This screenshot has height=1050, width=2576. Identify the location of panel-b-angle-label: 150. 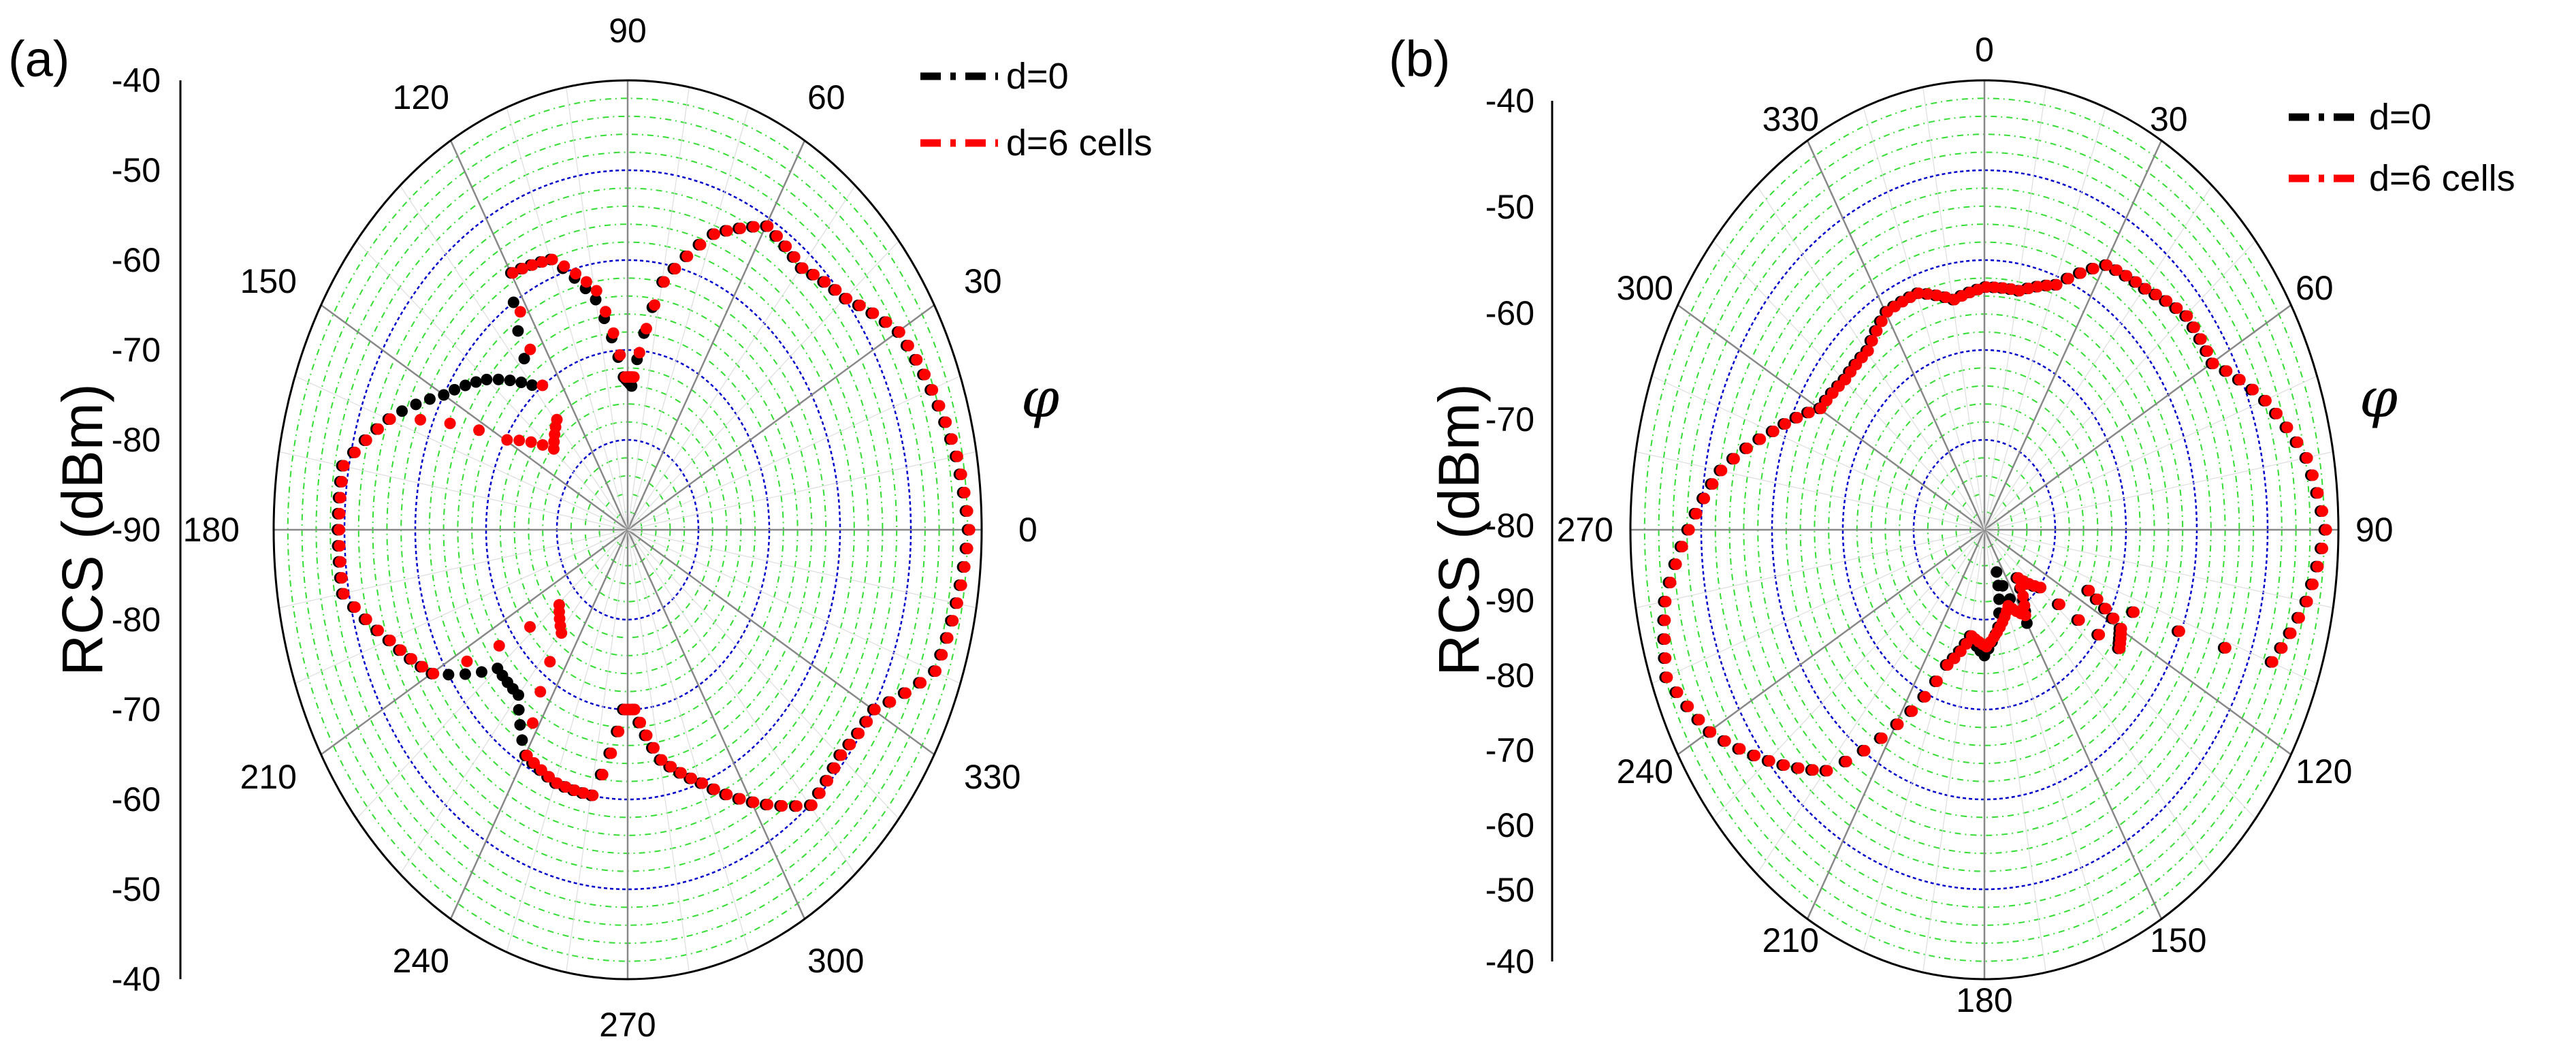
(2178, 940).